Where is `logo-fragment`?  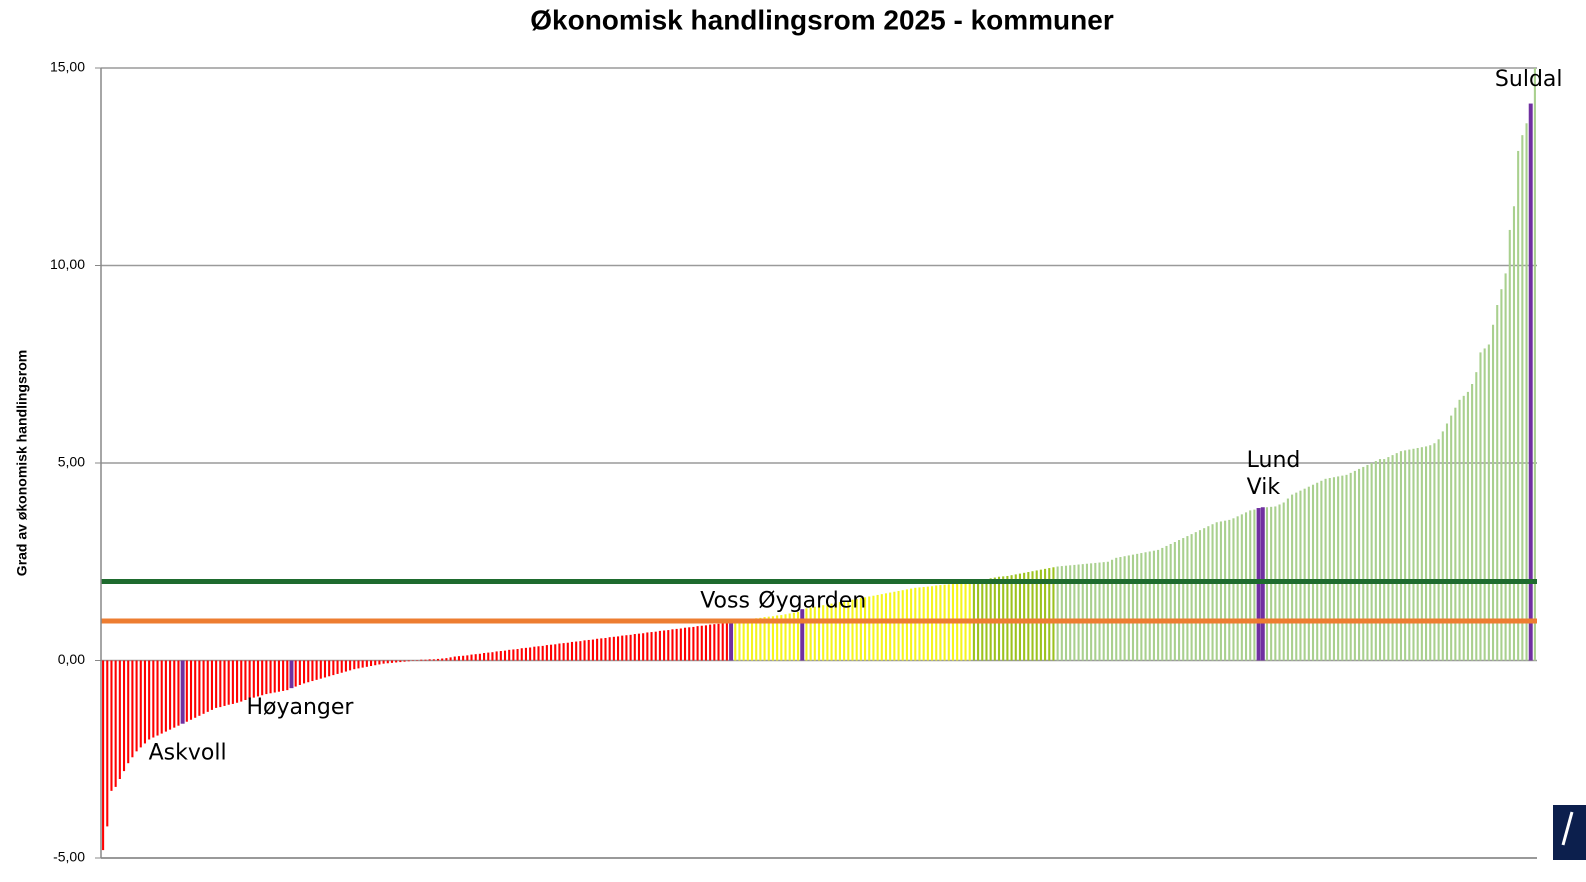
logo-fragment is located at coordinates (1569, 832).